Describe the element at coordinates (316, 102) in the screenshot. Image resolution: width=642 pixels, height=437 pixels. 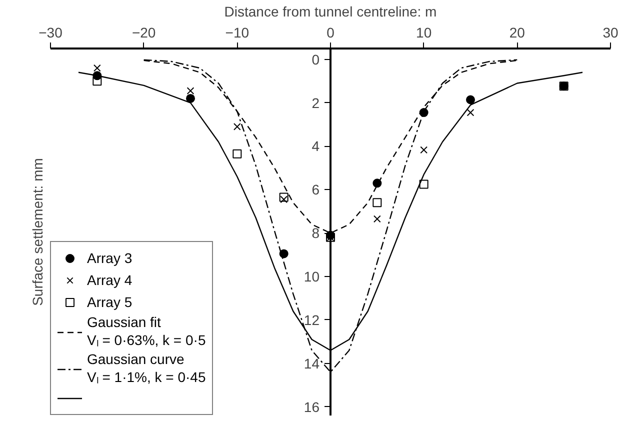
I see `y-tick-label: 2` at that location.